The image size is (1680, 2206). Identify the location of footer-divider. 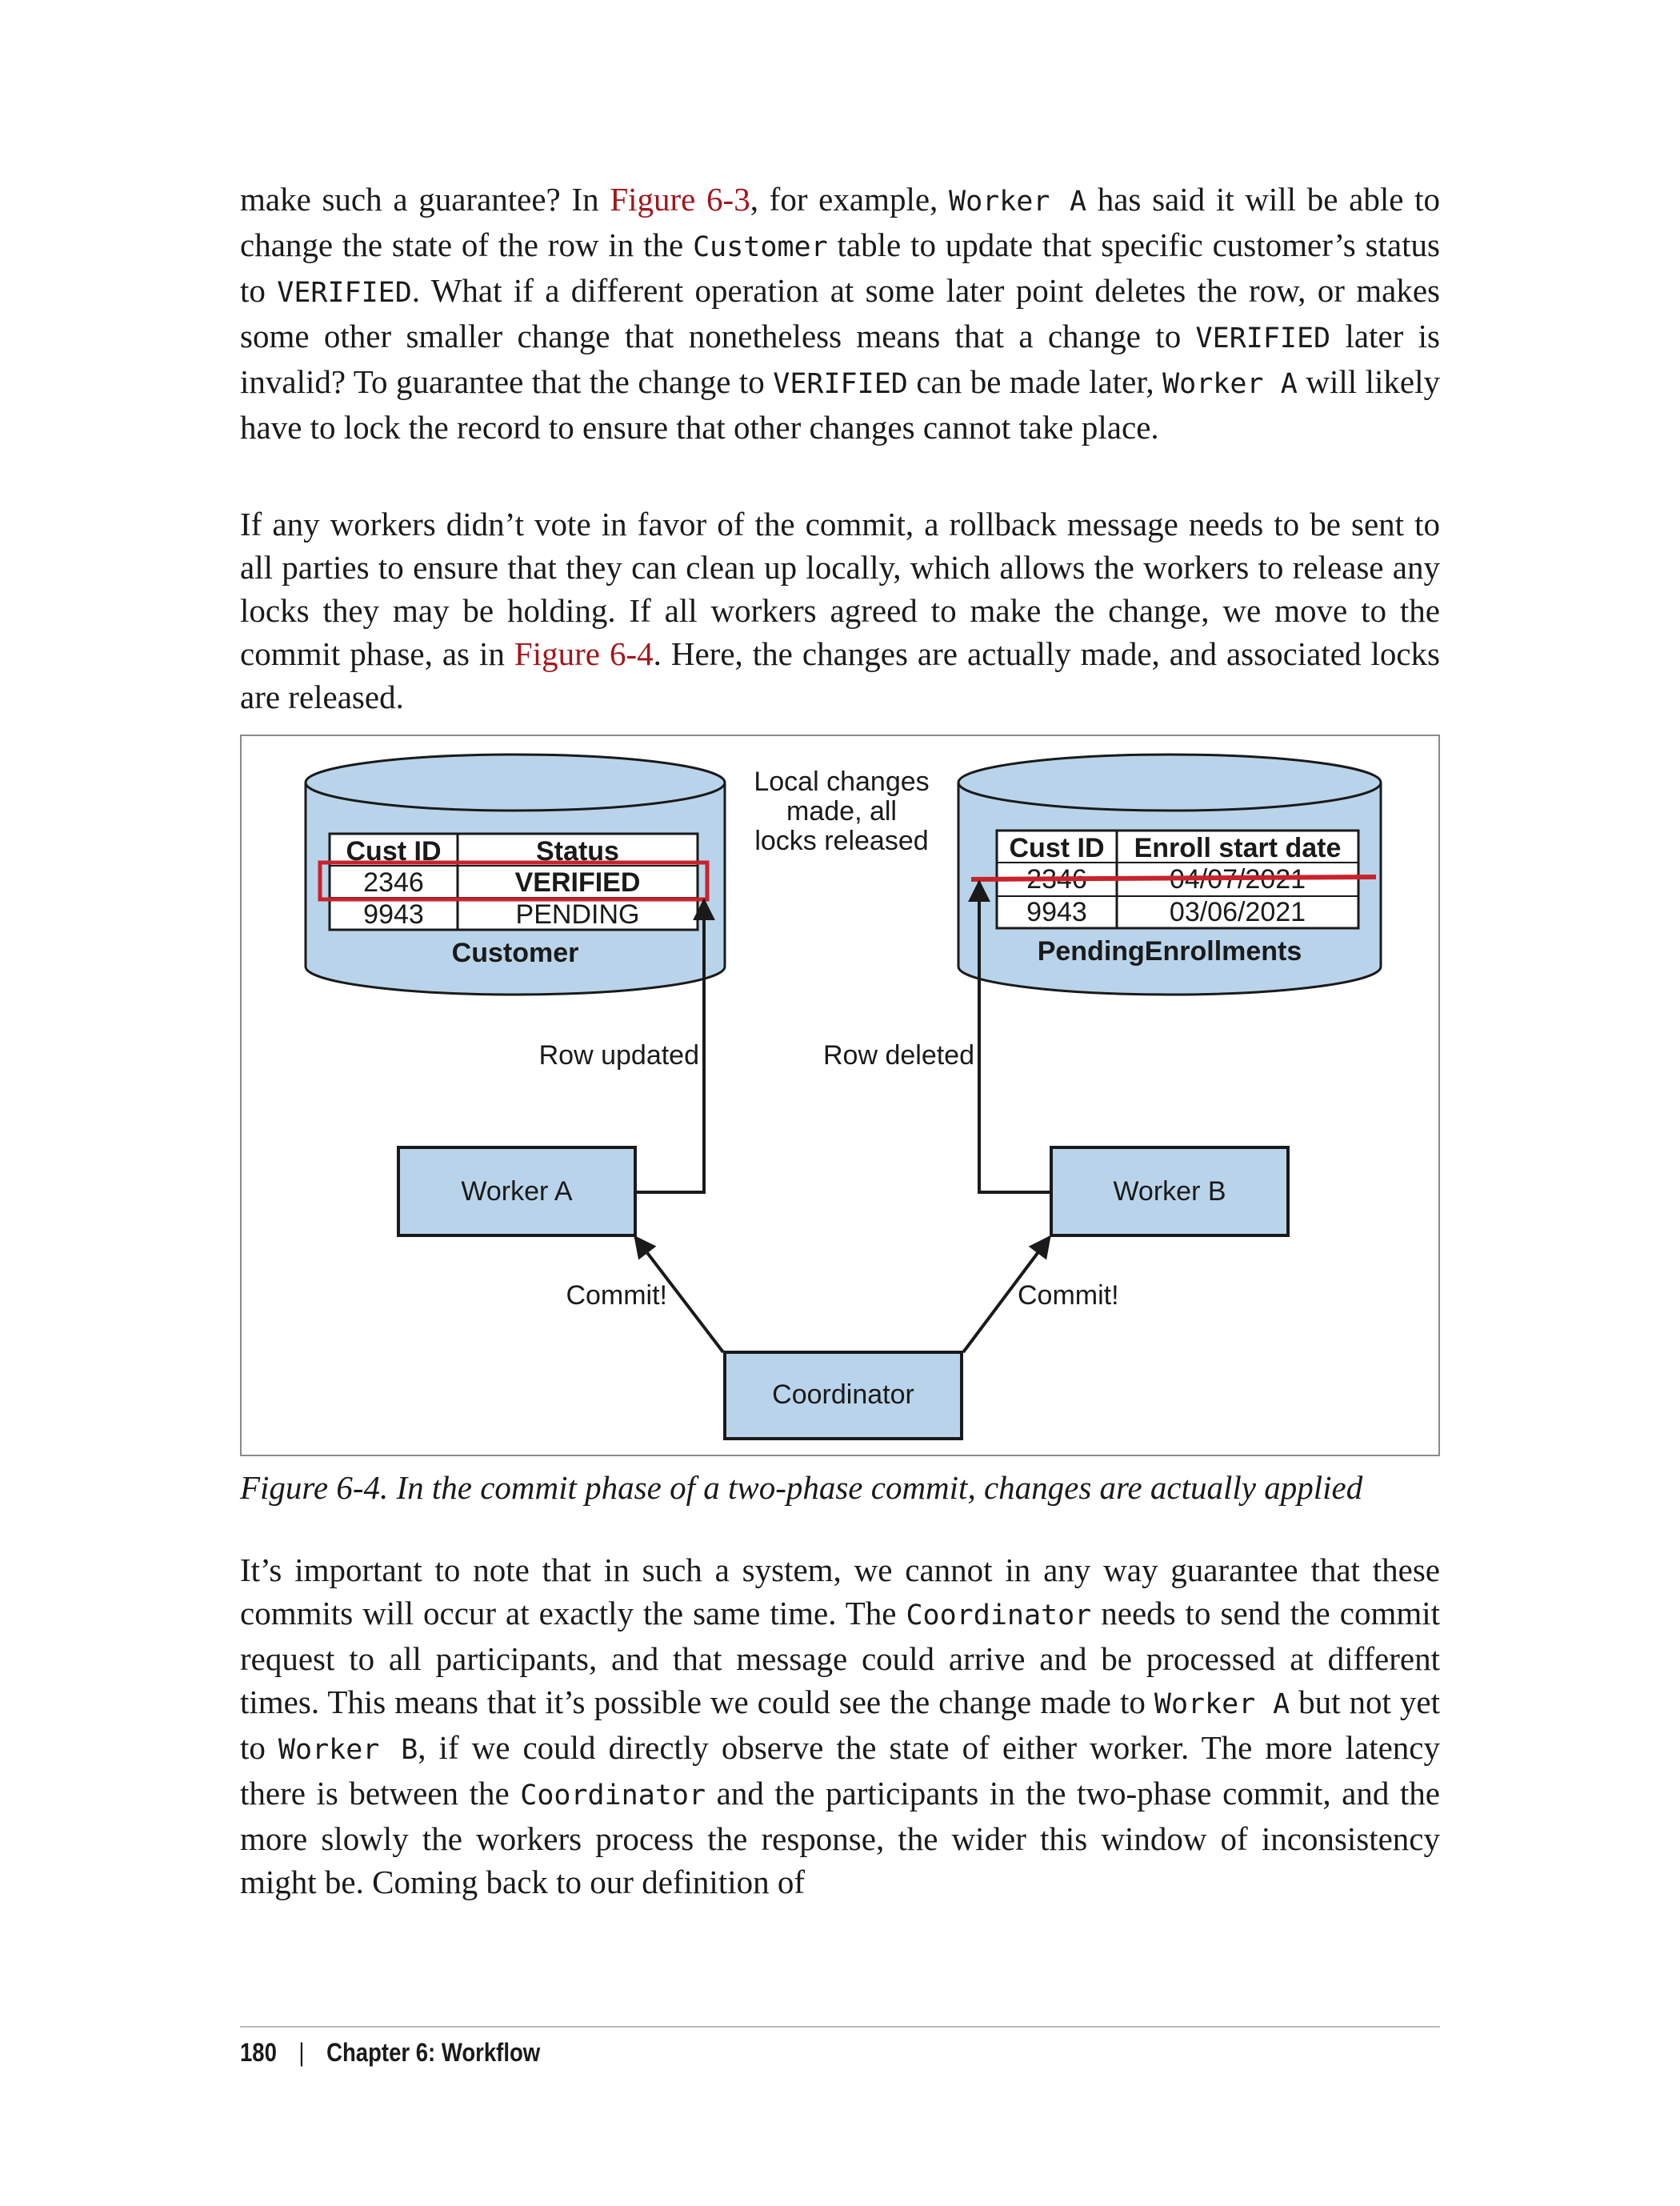
(840, 2027).